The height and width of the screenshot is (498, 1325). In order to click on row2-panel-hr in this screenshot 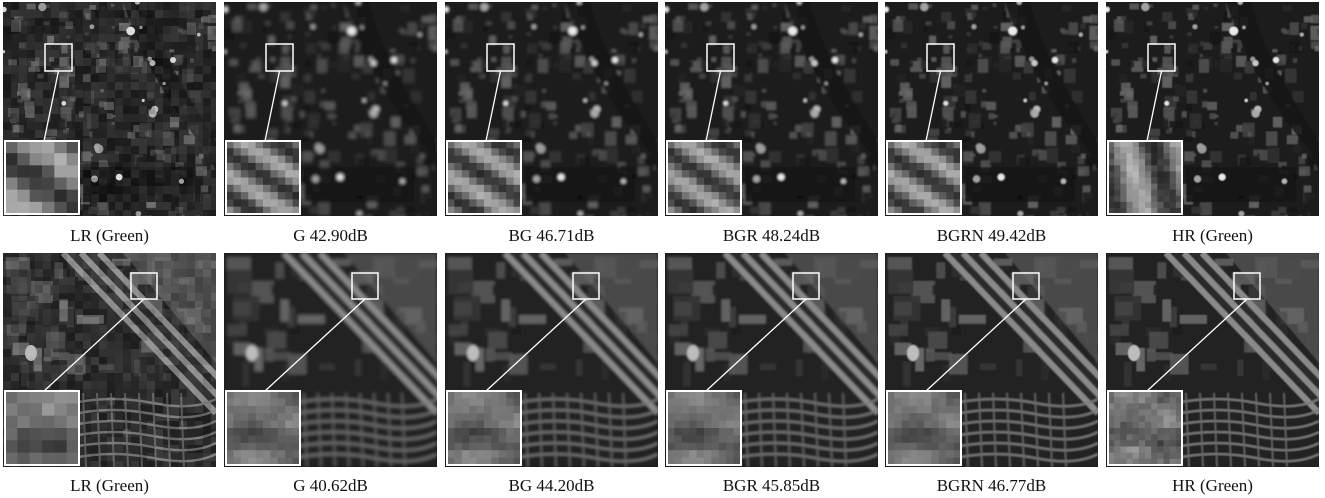, I will do `click(1212, 360)`.